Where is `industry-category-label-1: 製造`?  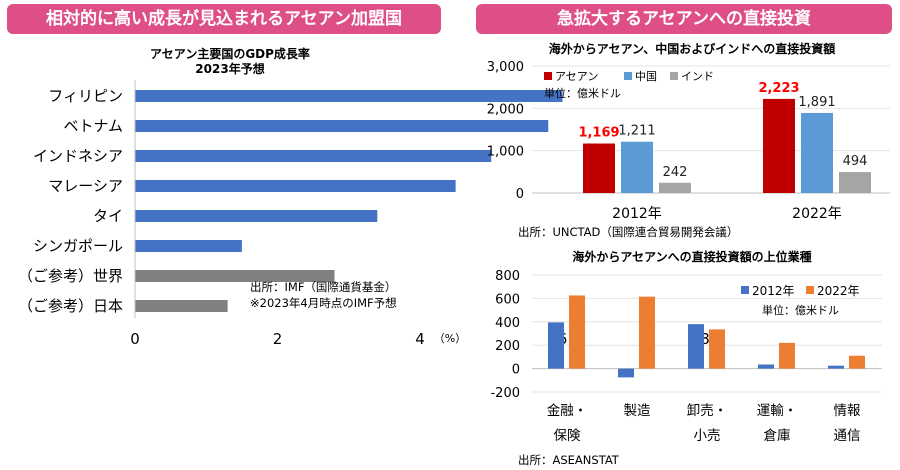 industry-category-label-1: 製造 is located at coordinates (638, 411).